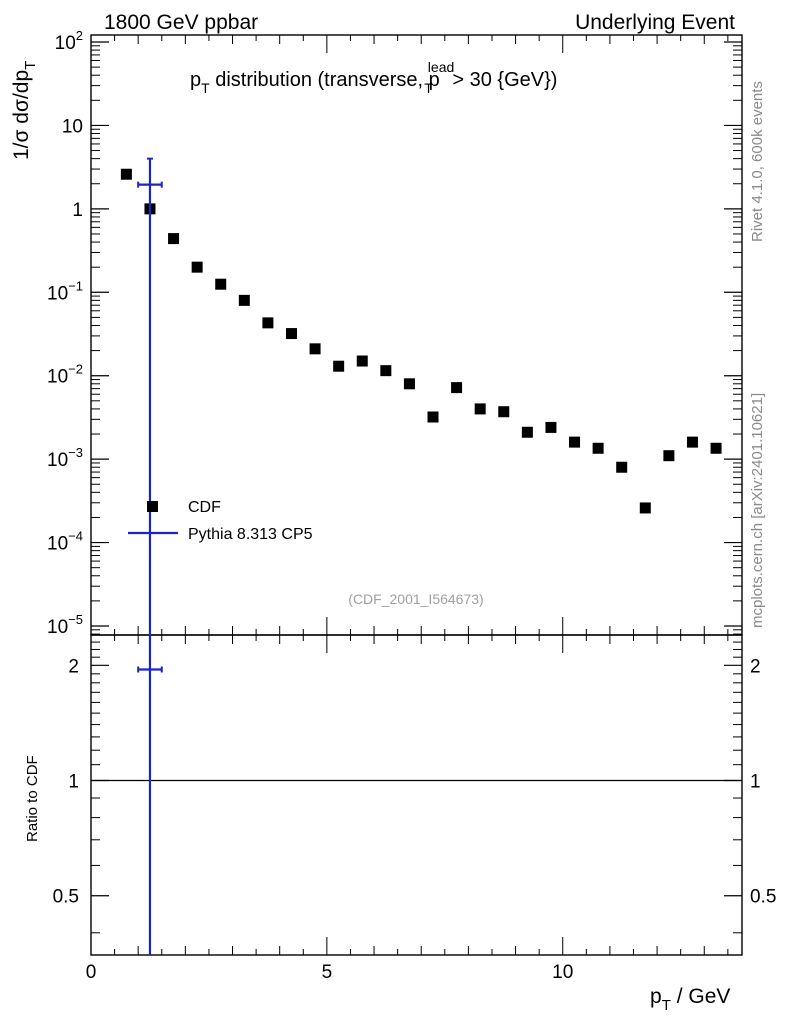  Describe the element at coordinates (77, 210) in the screenshot. I see `main-ytick-label: 1` at that location.